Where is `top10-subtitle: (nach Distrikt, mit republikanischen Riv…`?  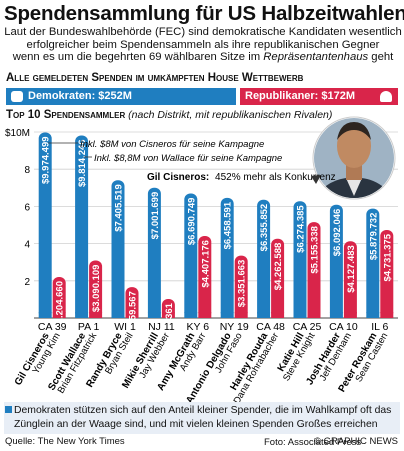
top10-subtitle: (nach Distrikt, mit republikanischen Riv… is located at coordinates (230, 115).